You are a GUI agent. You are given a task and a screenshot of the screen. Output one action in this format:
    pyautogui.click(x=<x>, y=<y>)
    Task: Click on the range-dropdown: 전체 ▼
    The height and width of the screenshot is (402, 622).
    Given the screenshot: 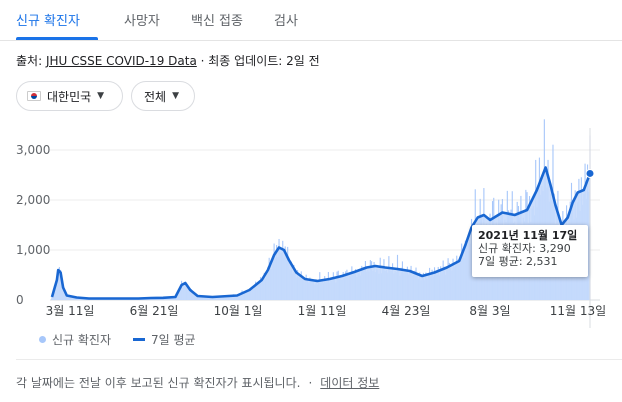 What is the action you would take?
    pyautogui.click(x=163, y=96)
    